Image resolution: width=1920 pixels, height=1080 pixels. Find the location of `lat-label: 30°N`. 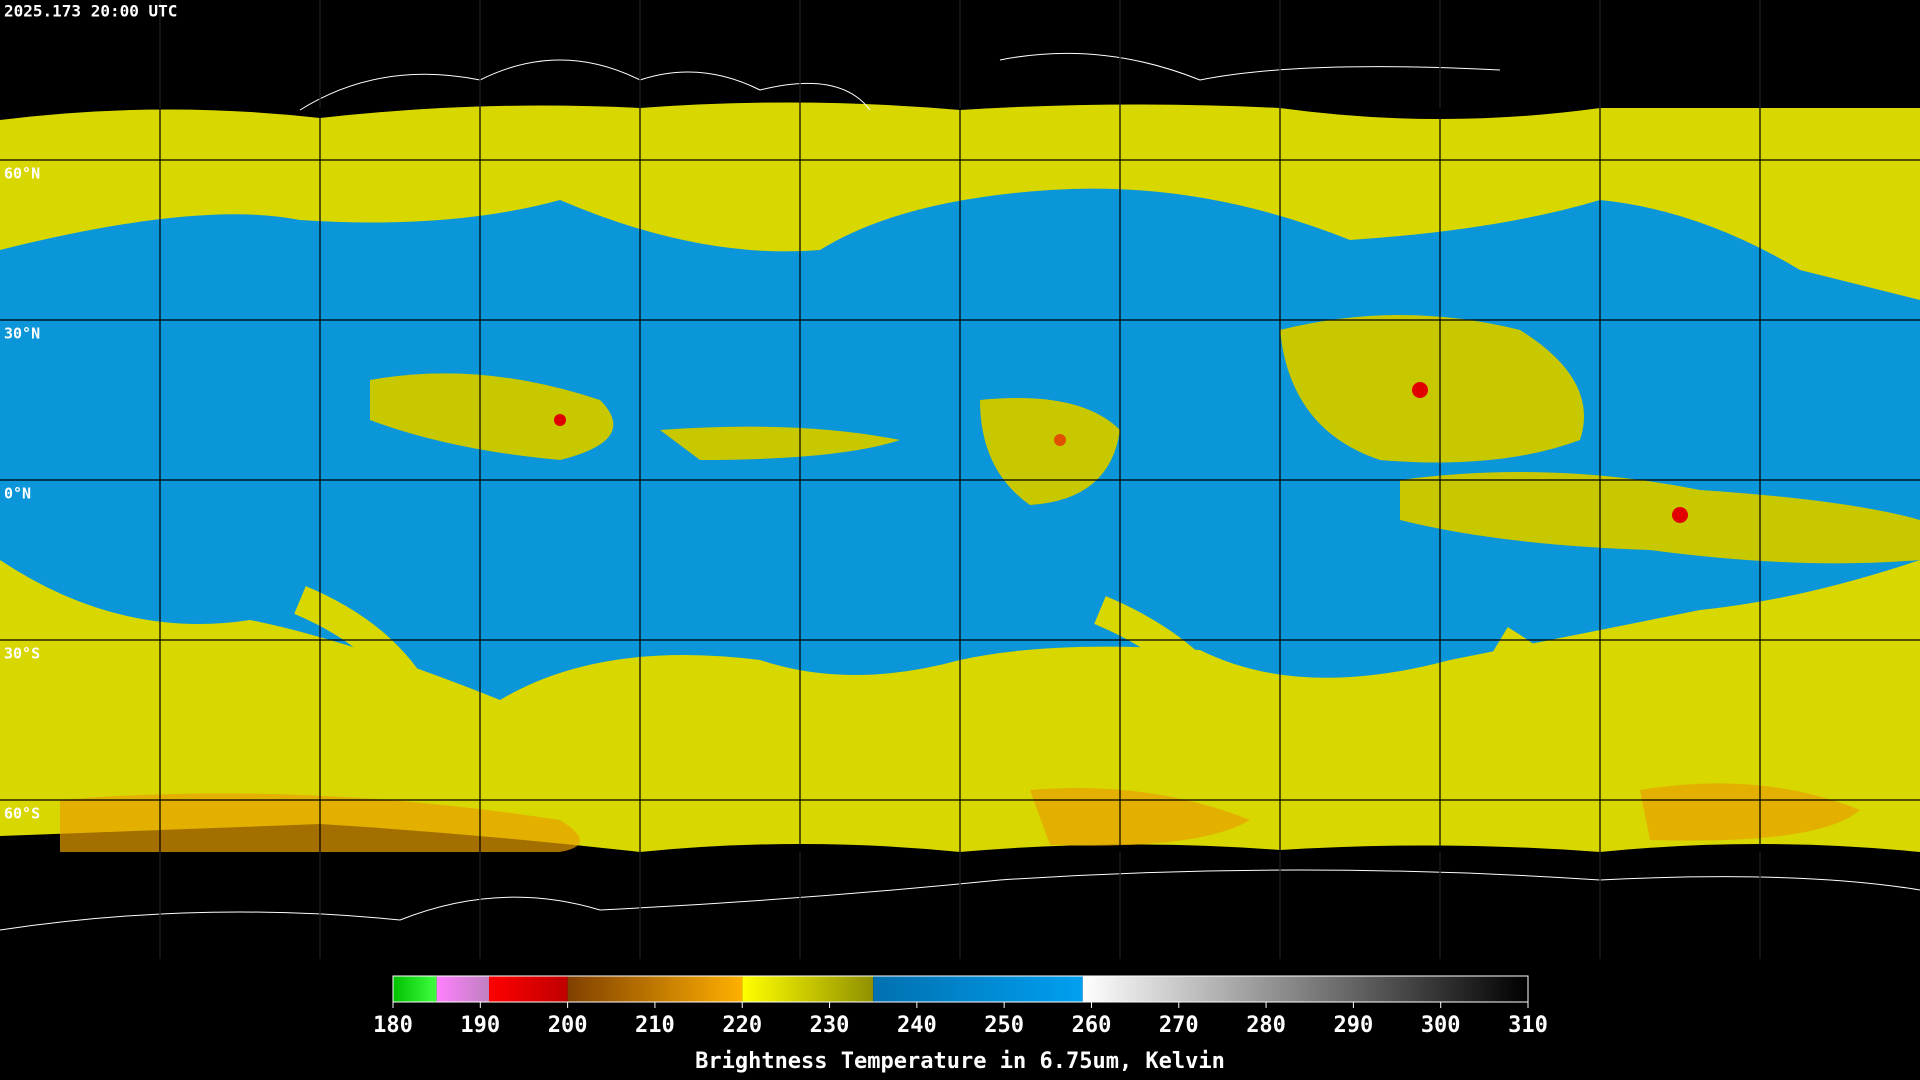

lat-label: 30°N is located at coordinates (22, 334).